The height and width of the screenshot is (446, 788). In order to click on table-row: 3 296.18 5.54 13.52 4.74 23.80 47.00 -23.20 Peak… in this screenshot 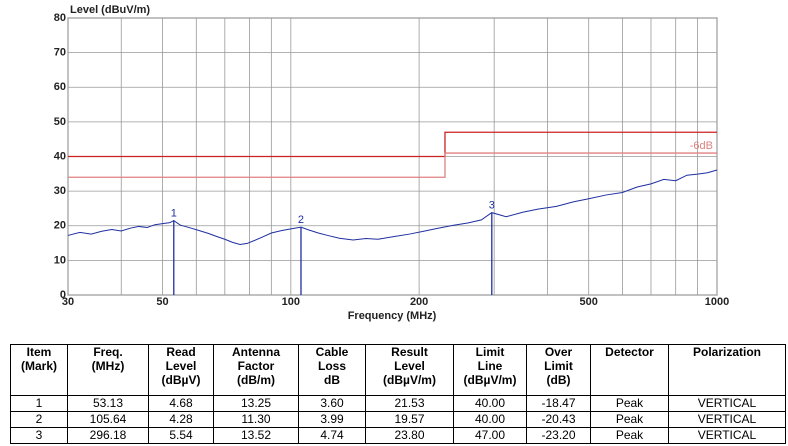, I will do `click(398, 435)`.